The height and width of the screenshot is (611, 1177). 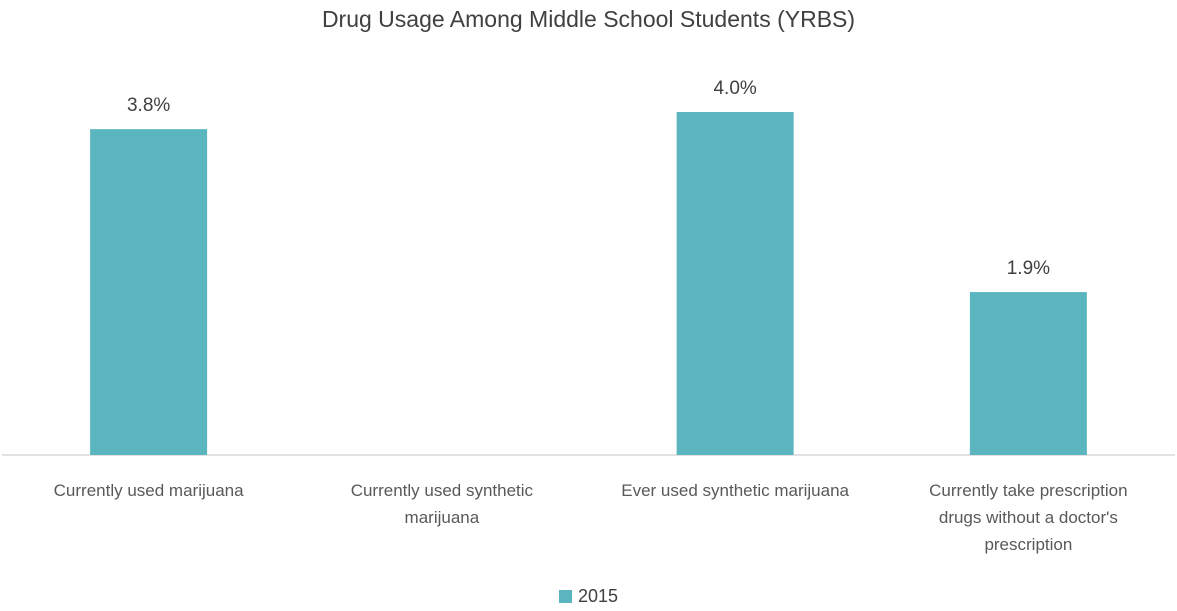 I want to click on legend: 2015, so click(x=588, y=596).